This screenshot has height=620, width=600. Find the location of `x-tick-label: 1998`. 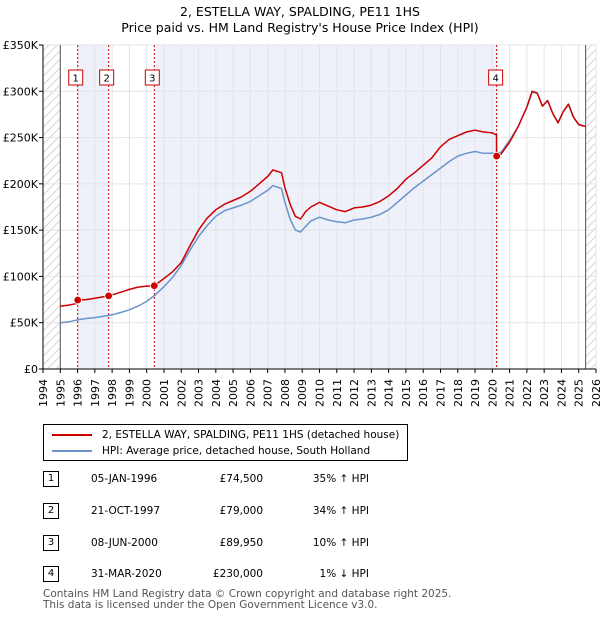

x-tick-label: 1998 is located at coordinates (112, 393).